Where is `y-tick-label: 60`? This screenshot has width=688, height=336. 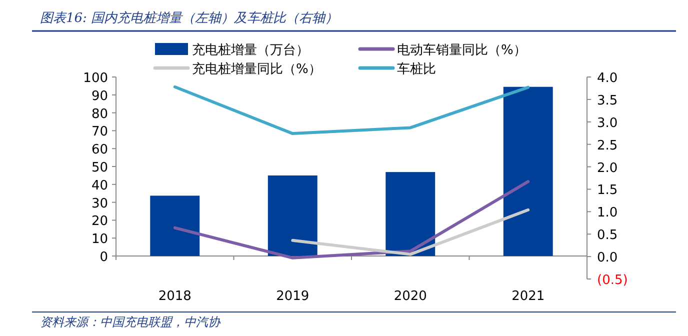
y-tick-label: 60 is located at coordinates (99, 150).